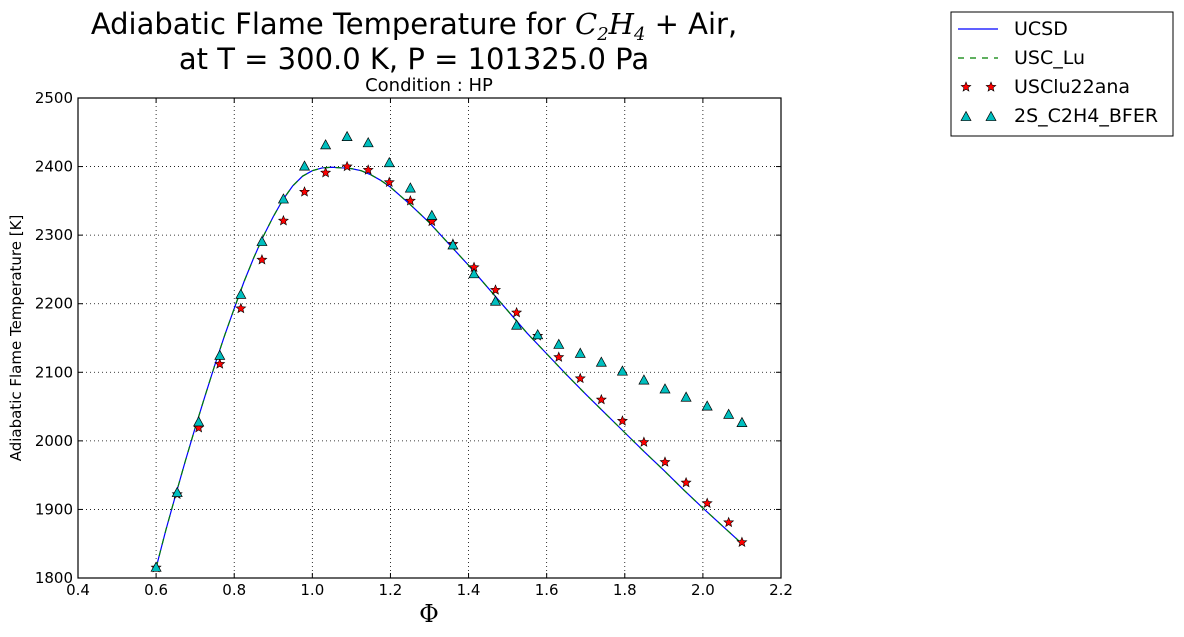  I want to click on x-tick-label: 0.8, so click(234, 590).